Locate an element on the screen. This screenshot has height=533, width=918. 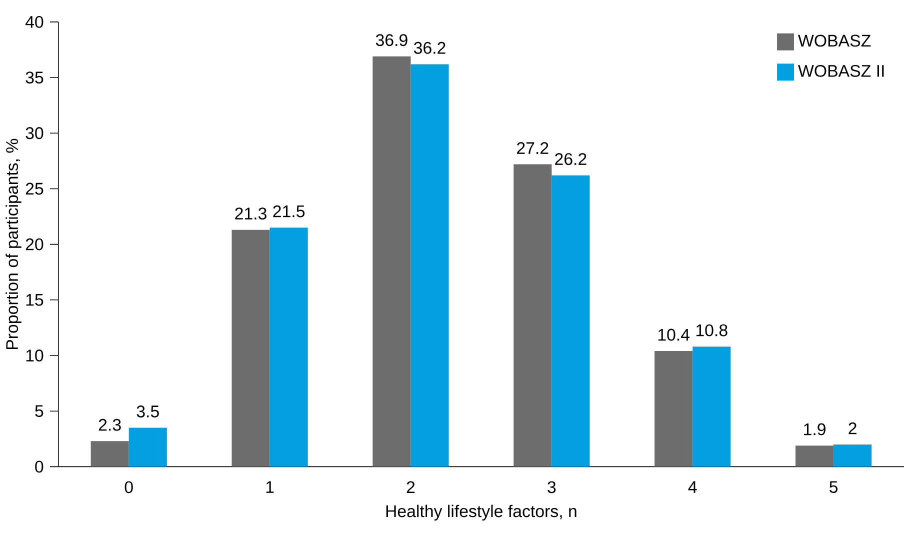
data-label: 3.5 is located at coordinates (147, 412).